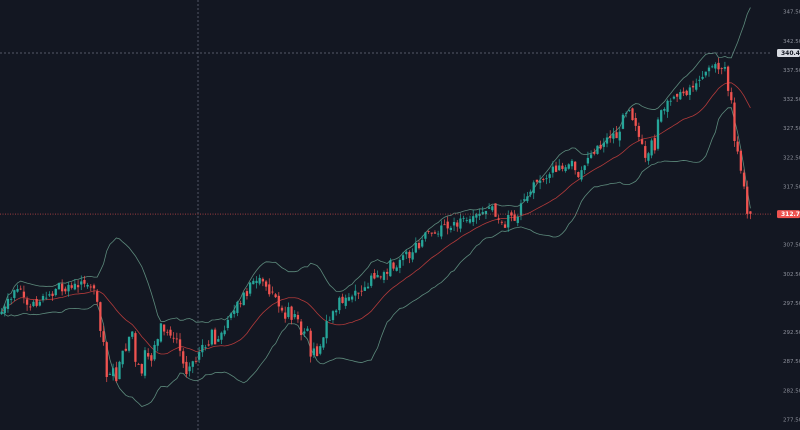  What do you see at coordinates (791, 391) in the screenshot?
I see `y-tick-label: 282.50` at bounding box center [791, 391].